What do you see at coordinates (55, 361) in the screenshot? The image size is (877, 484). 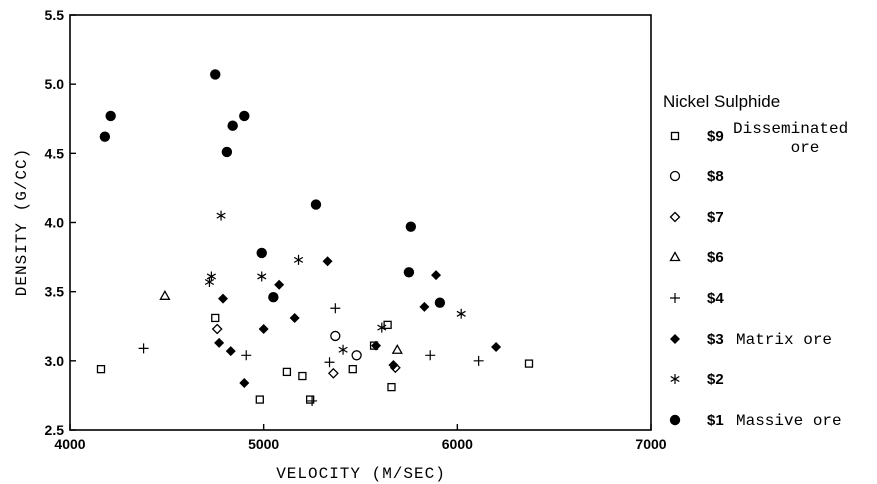 I see `y-tick-label: 3.0` at bounding box center [55, 361].